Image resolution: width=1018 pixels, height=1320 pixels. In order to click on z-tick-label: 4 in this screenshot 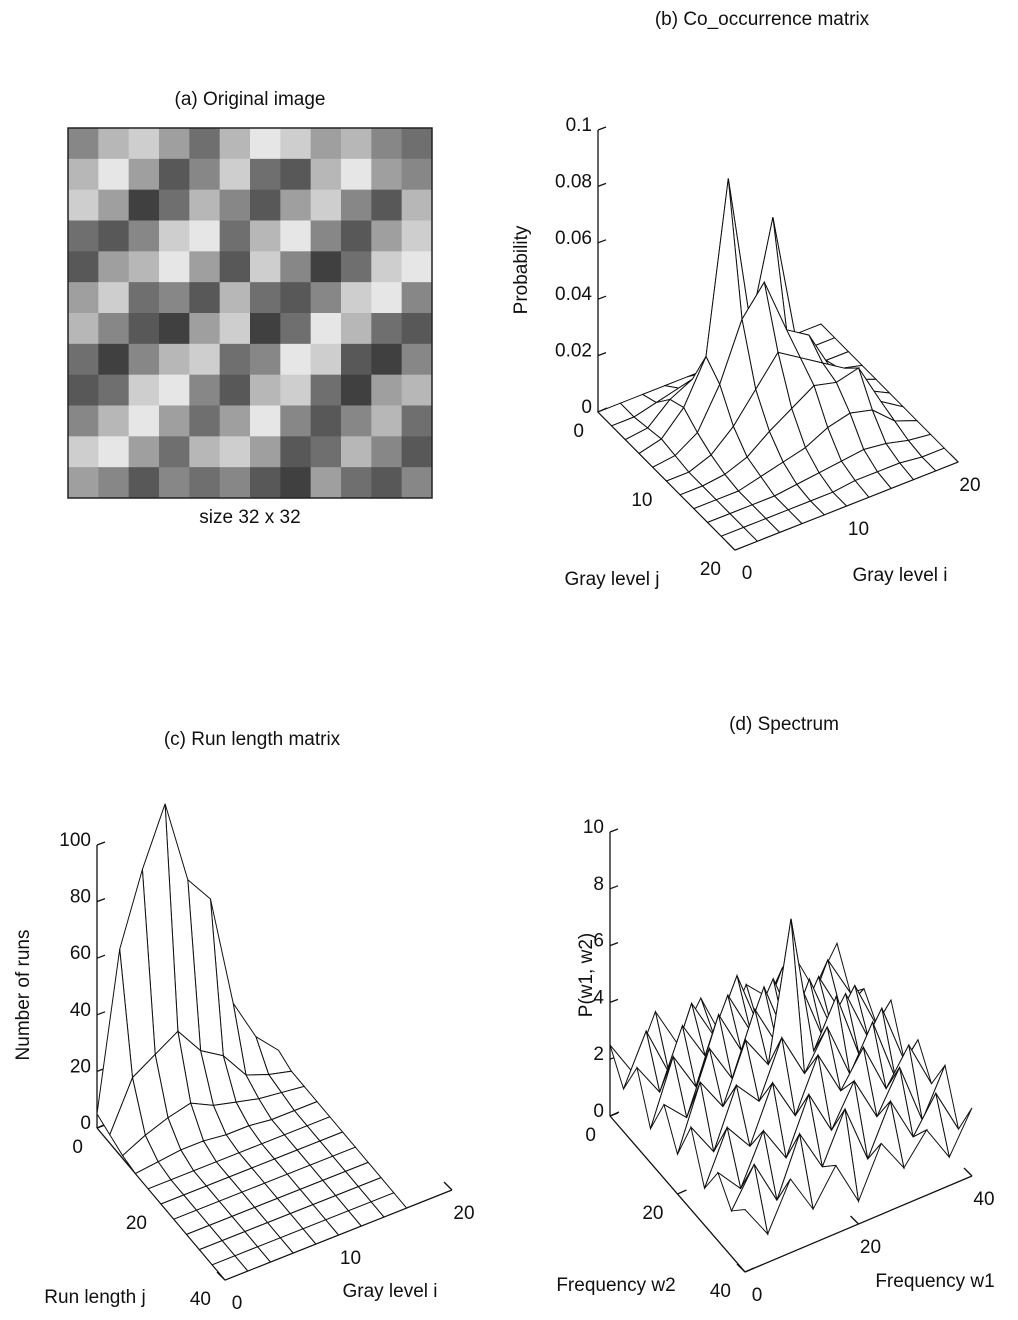, I will do `click(598, 997)`.